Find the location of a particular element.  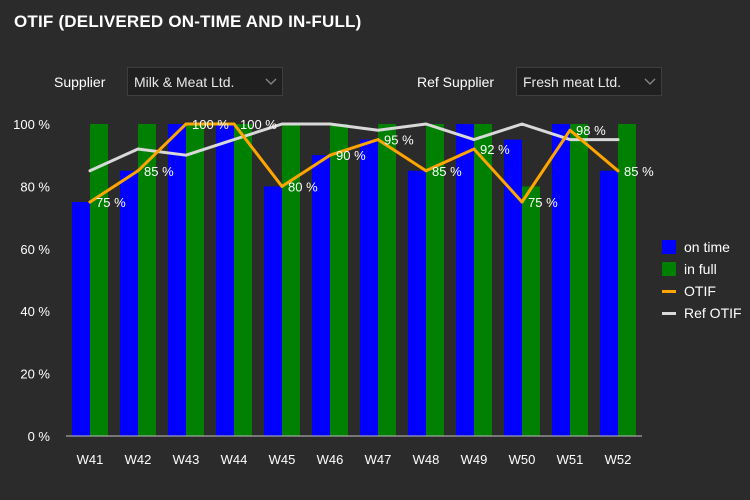

y-tick-label: 100 % is located at coordinates (31, 124).